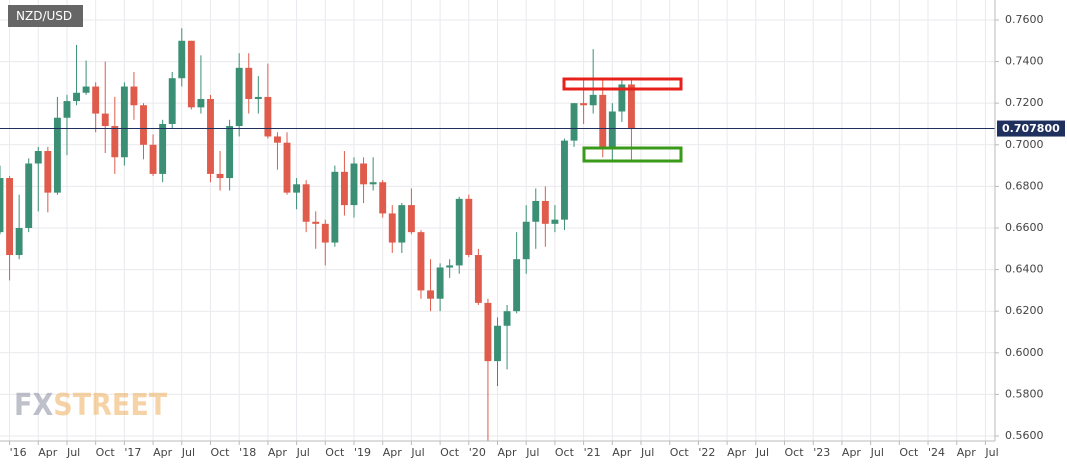  I want to click on y-tick-label: 0.6000, so click(1024, 352).